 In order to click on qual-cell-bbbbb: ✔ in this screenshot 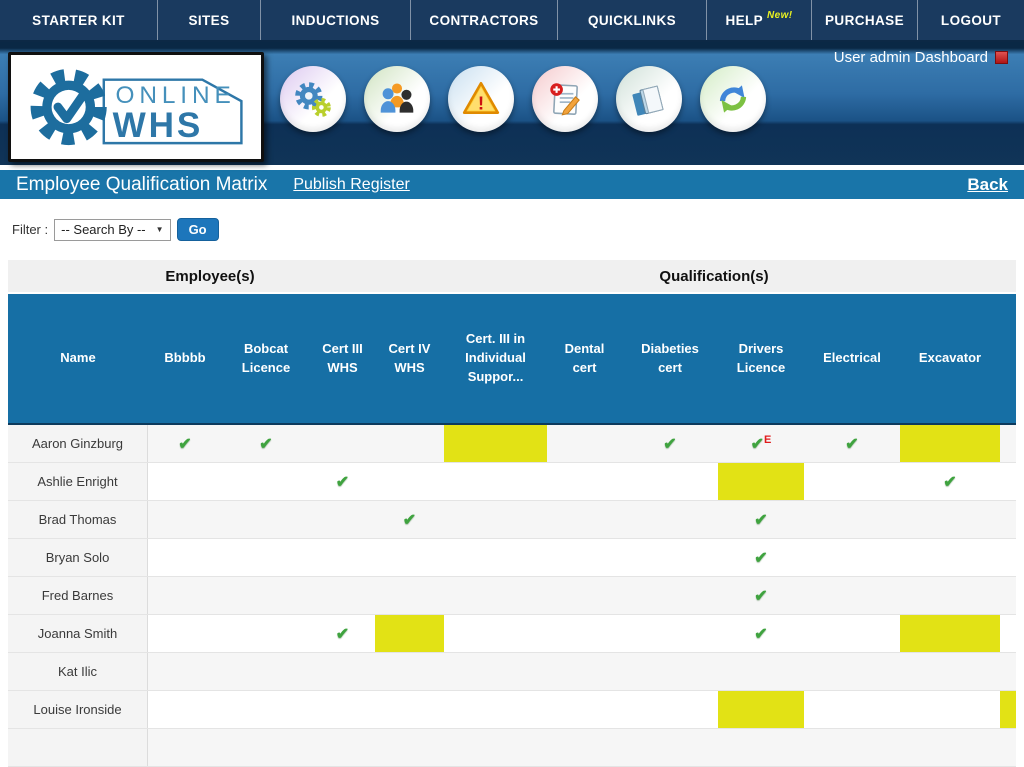, I will do `click(185, 443)`.